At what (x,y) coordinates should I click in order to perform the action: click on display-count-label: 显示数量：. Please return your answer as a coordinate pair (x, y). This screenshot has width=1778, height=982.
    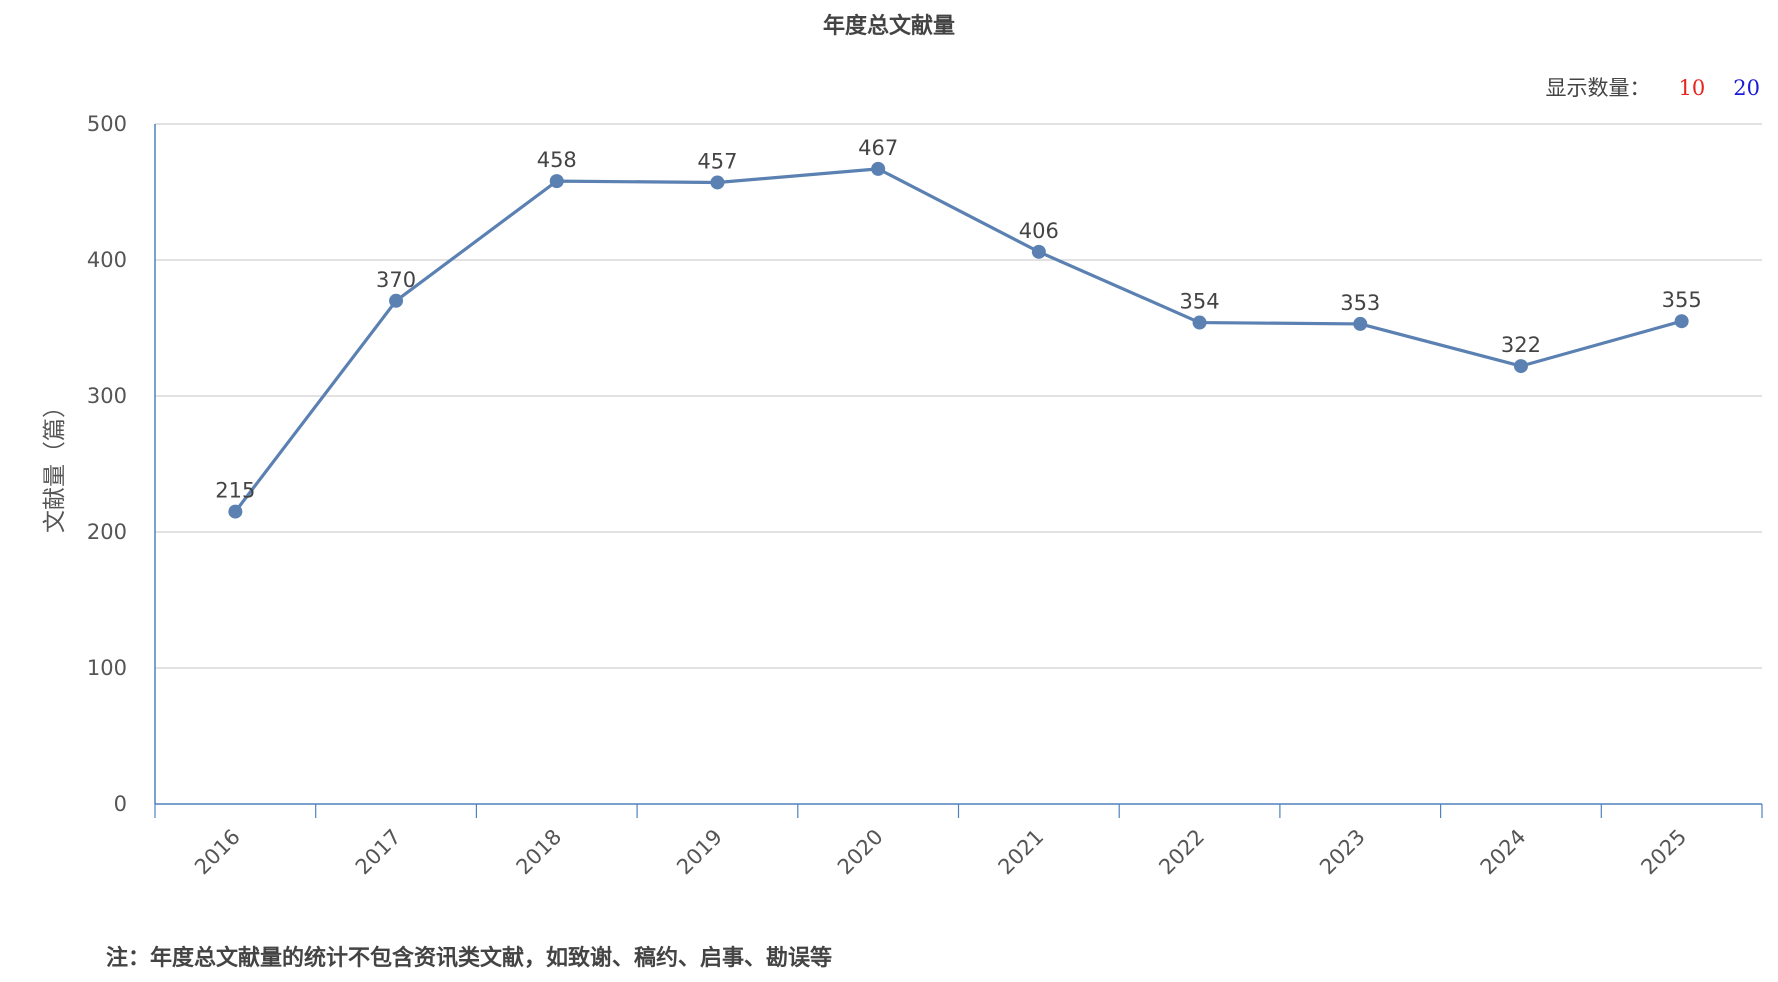
    Looking at the image, I should click on (1598, 88).